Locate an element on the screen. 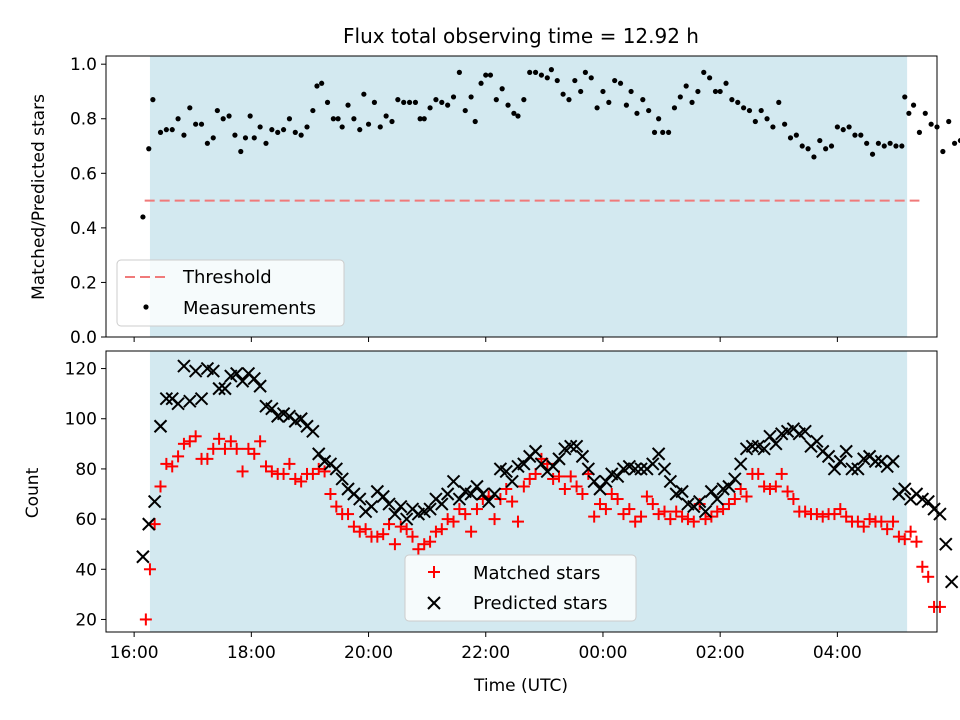 Image resolution: width=960 pixels, height=720 pixels. y-tick-label: 100 is located at coordinates (81, 420).